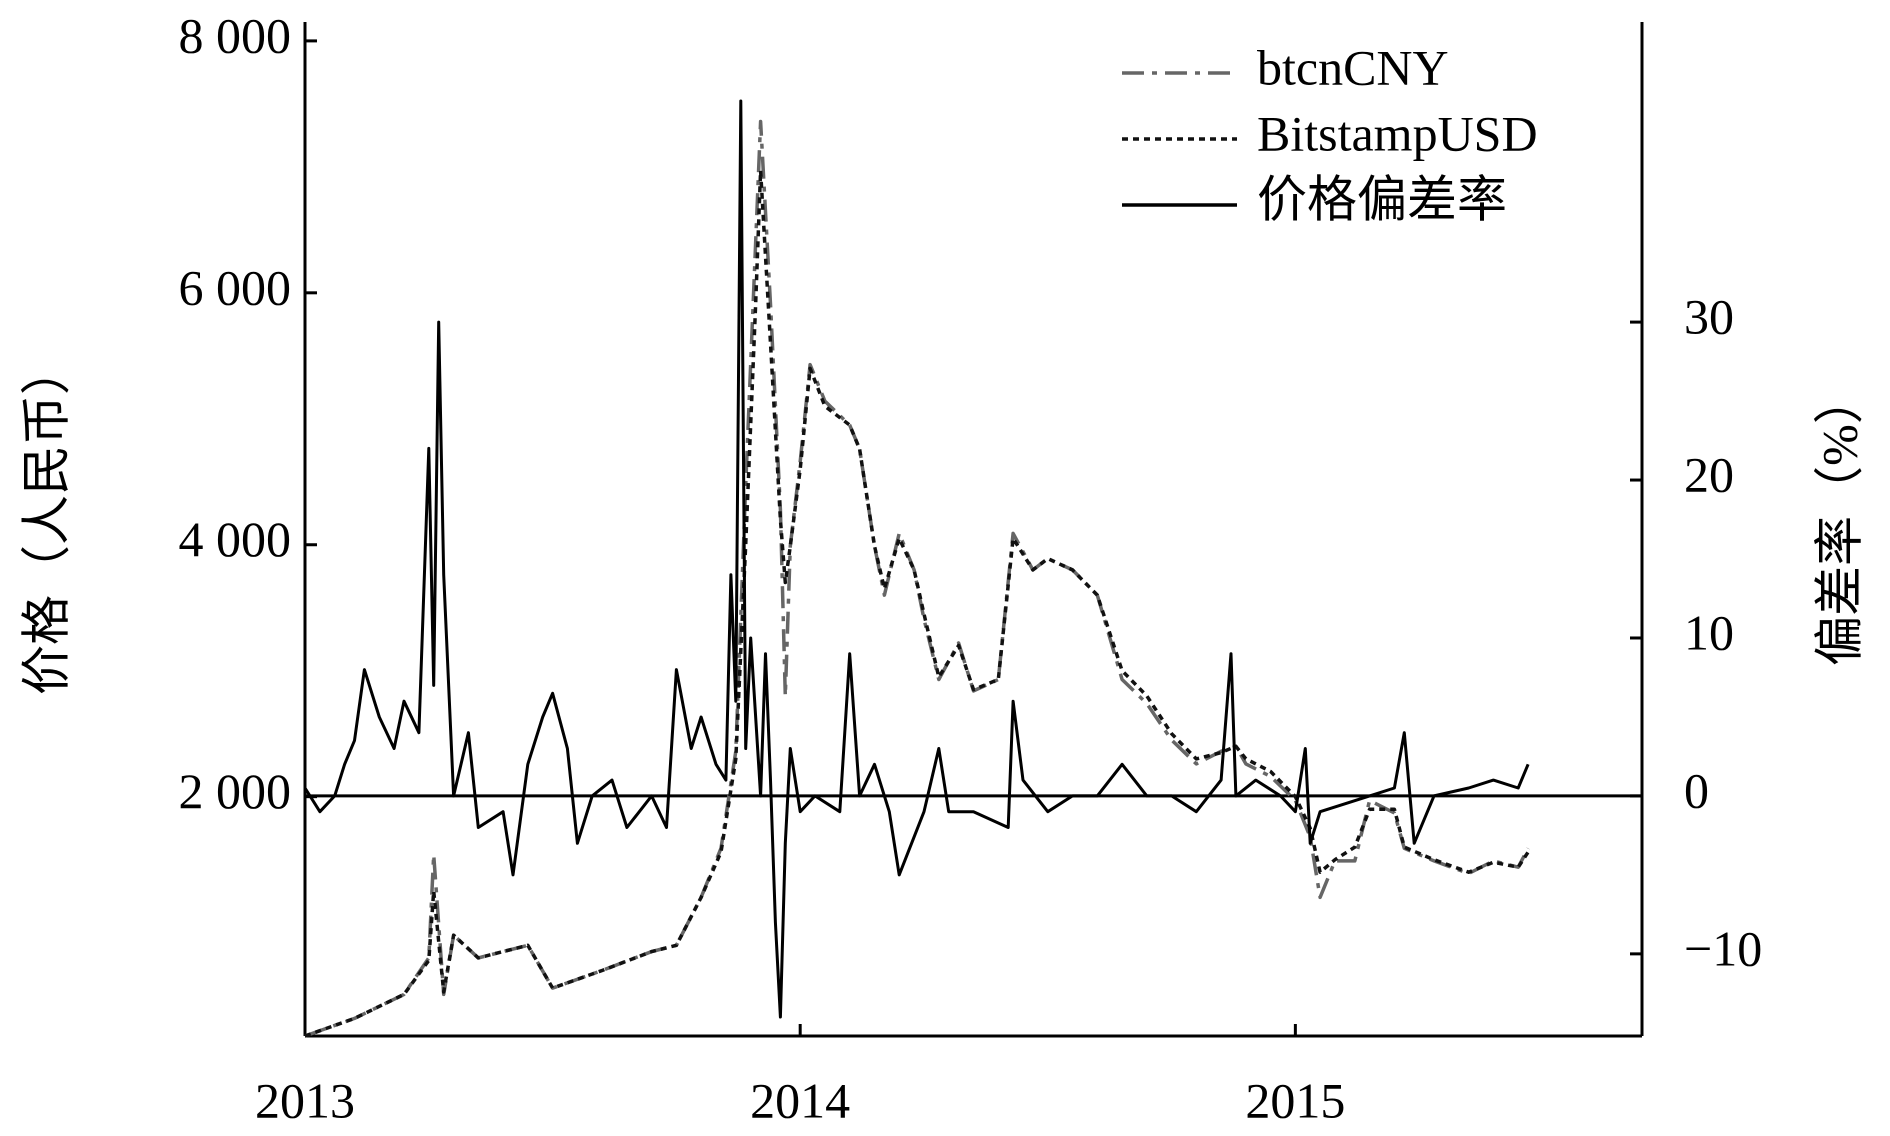  What do you see at coordinates (235, 287) in the screenshot?
I see `y-tick-label: 6 000` at bounding box center [235, 287].